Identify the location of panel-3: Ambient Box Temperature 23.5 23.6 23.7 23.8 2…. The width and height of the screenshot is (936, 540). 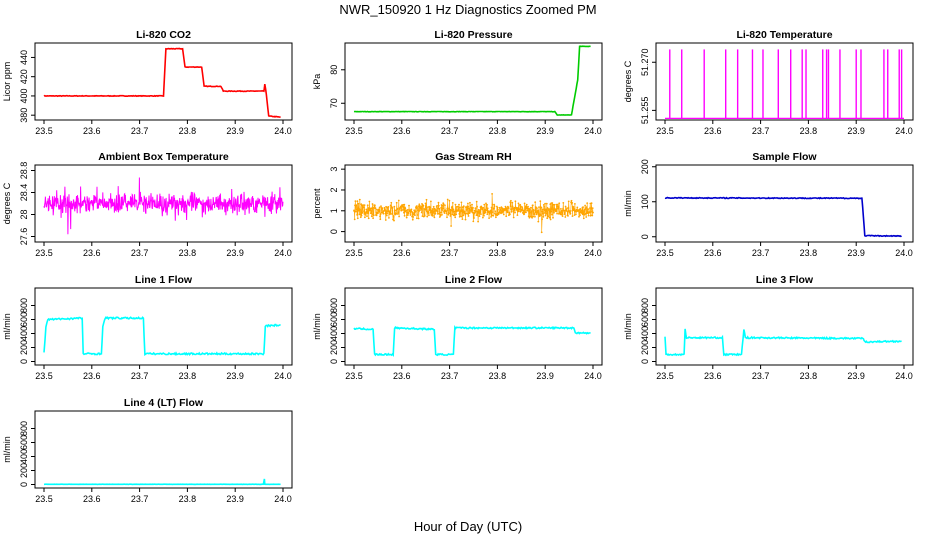
(147, 204).